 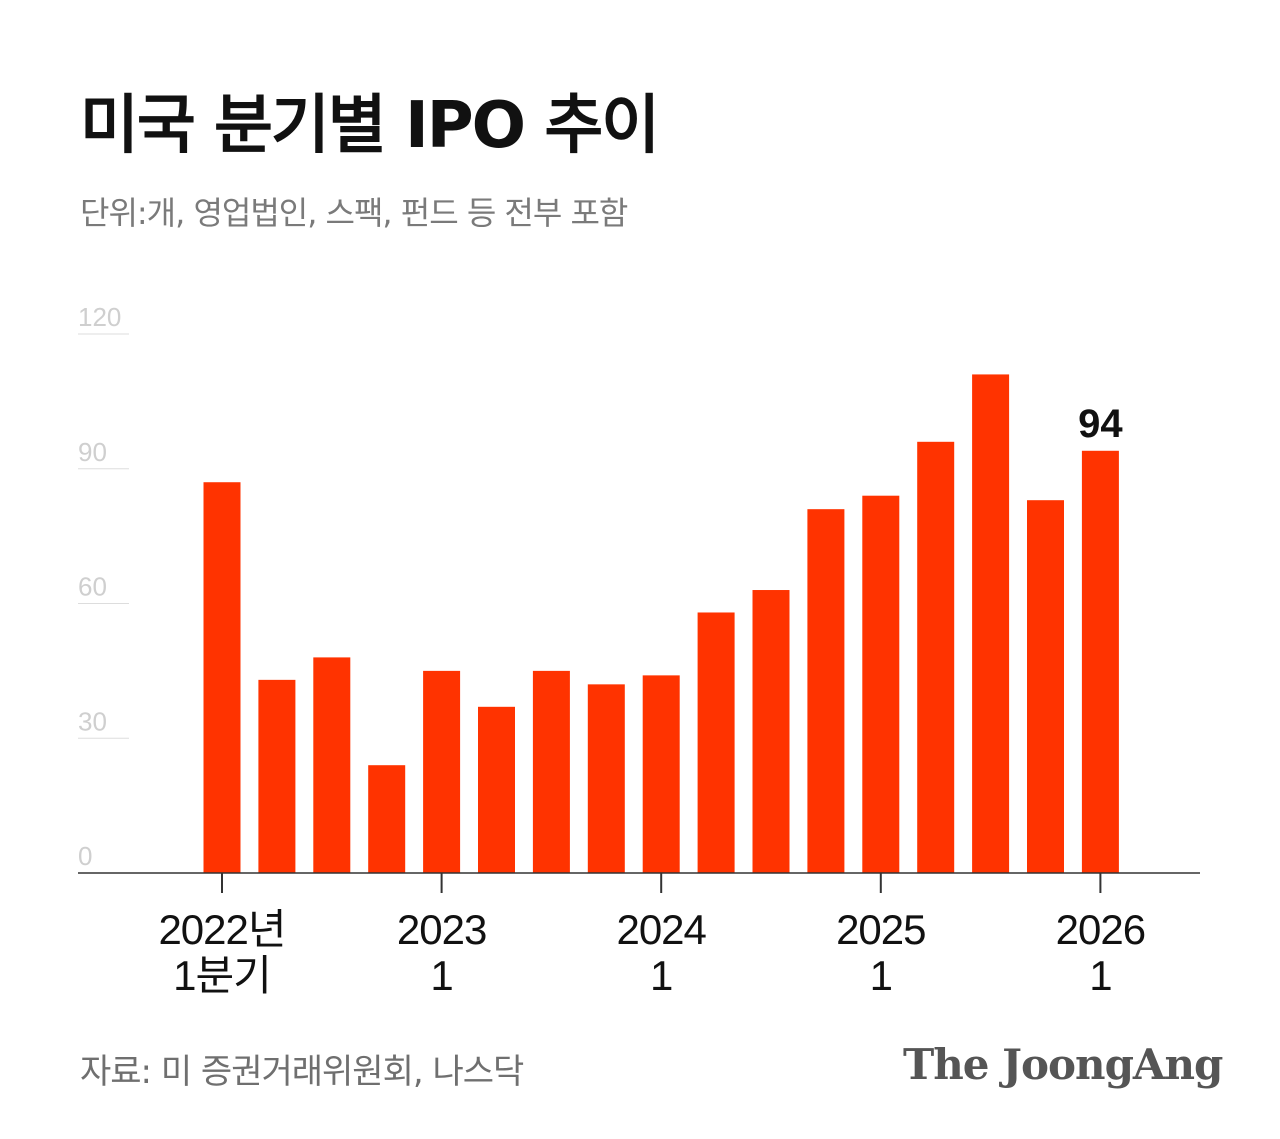 I want to click on y-tick-label: 0, so click(x=85, y=856).